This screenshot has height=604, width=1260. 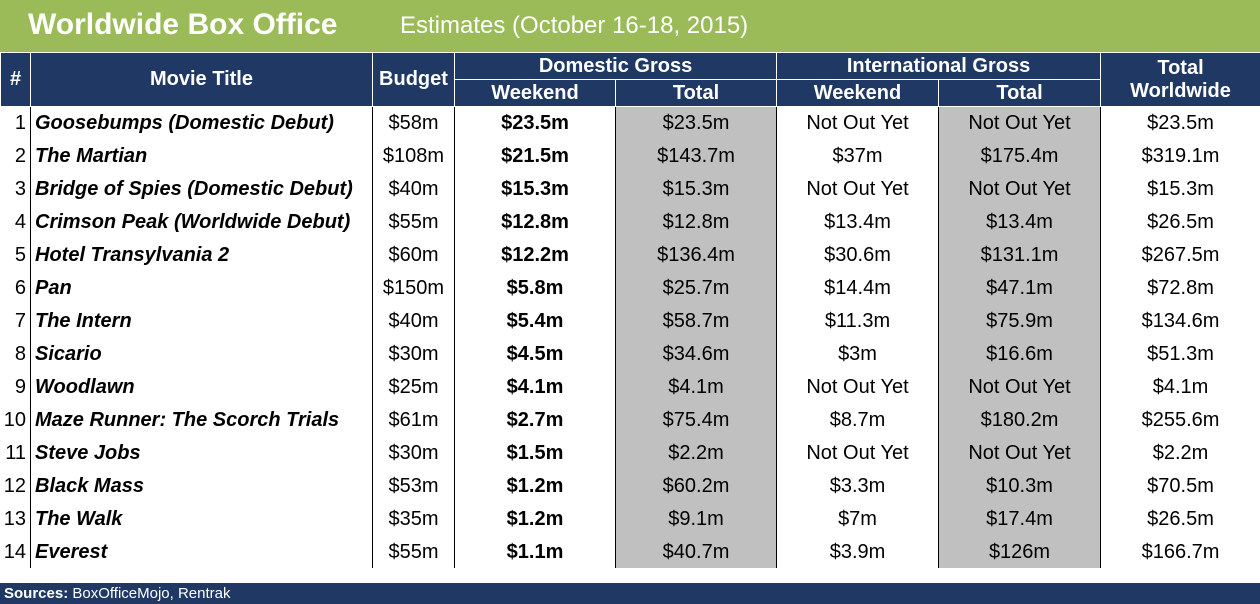 I want to click on domestic-weekend-cell: $2.7m, so click(x=535, y=420).